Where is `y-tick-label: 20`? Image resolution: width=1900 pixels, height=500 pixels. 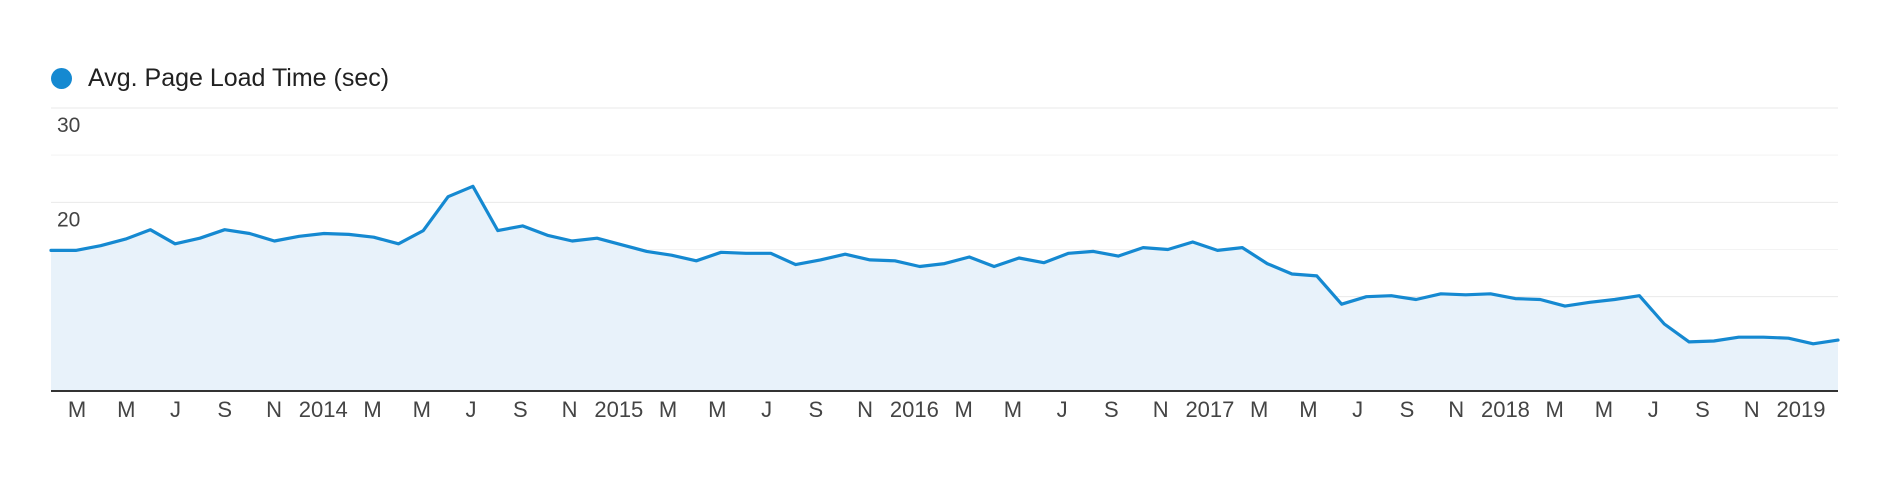 y-tick-label: 20 is located at coordinates (68, 219).